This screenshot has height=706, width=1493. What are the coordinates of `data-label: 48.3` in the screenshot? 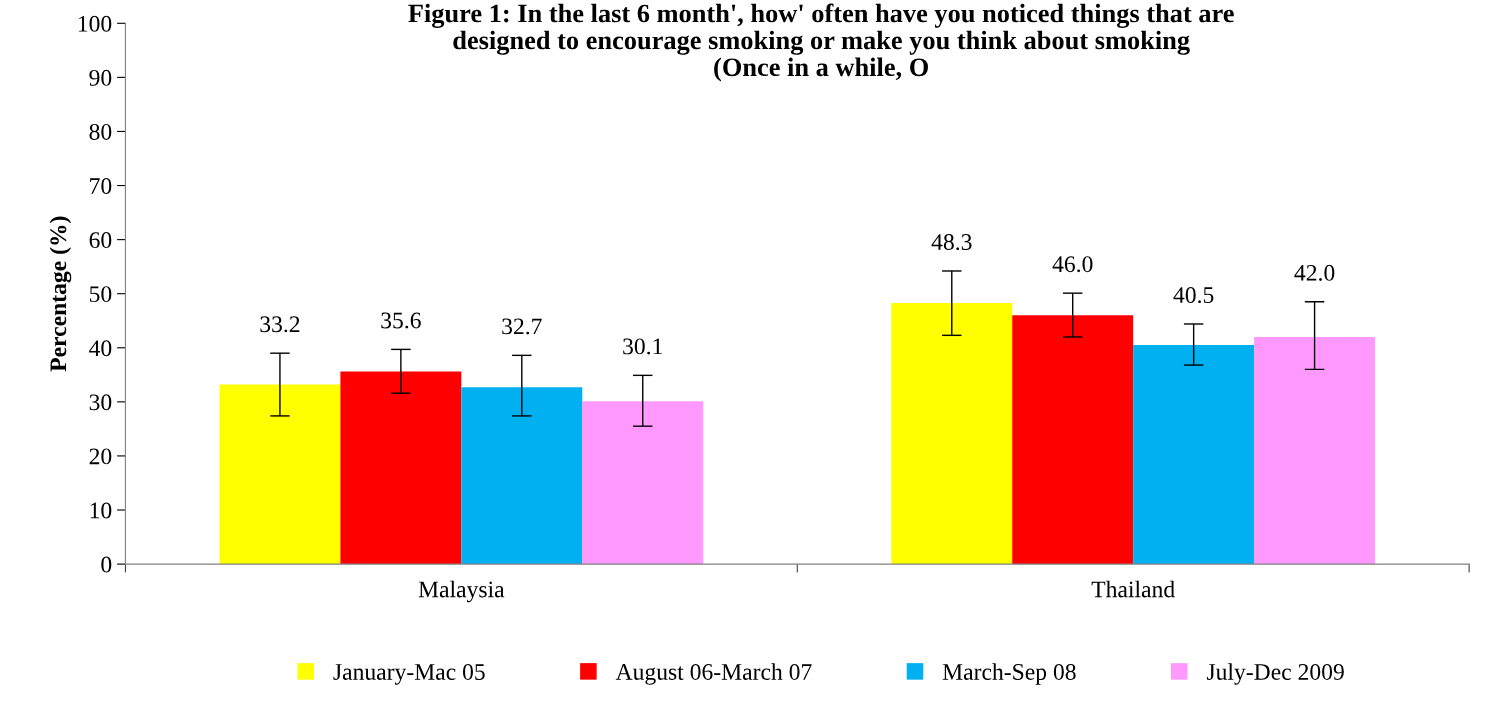 It's located at (951, 242).